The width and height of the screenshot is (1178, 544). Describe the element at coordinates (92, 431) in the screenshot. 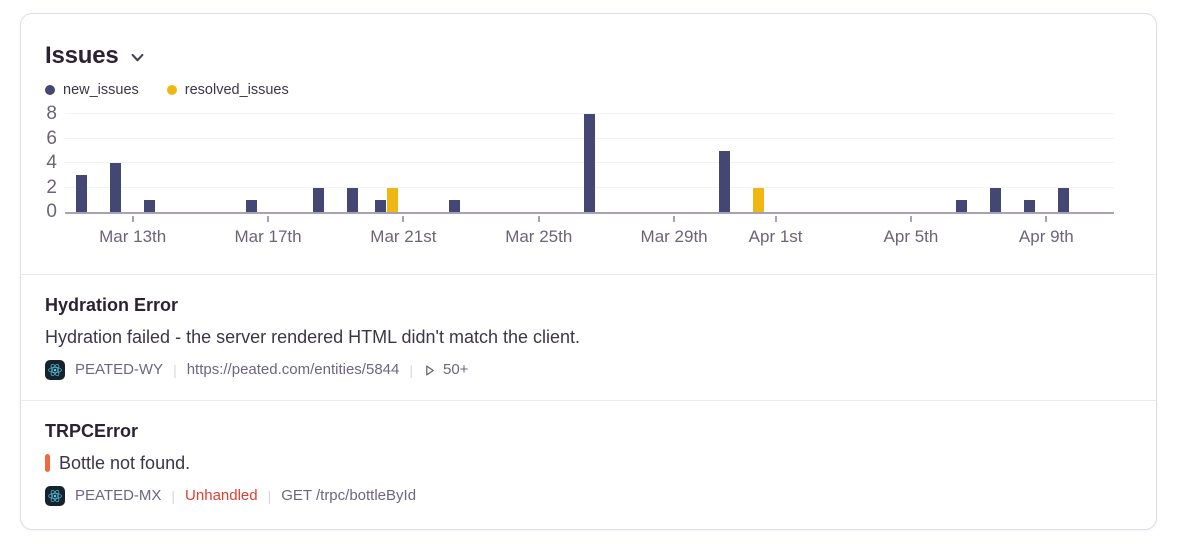

I see `issue-title-link: TRPCError` at that location.